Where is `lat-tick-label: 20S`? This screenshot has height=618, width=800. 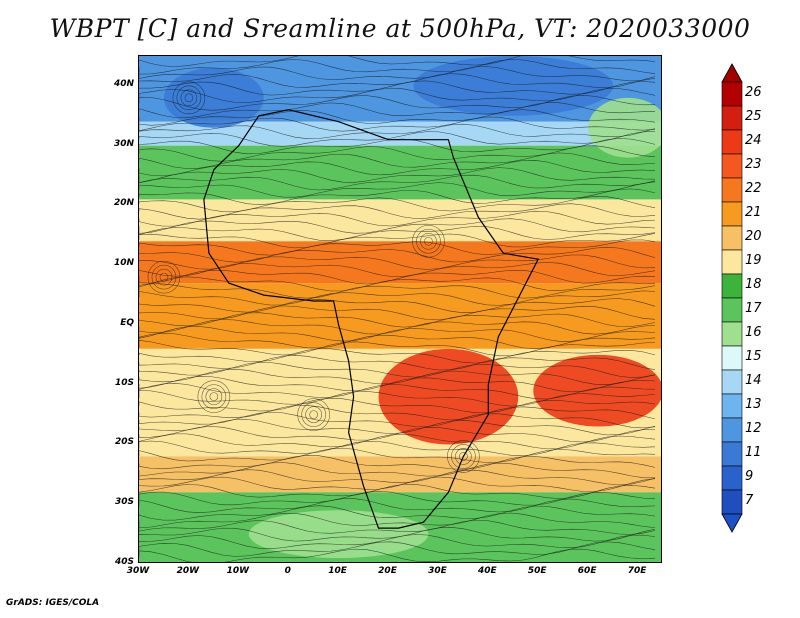
lat-tick-label: 20S is located at coordinates (124, 442).